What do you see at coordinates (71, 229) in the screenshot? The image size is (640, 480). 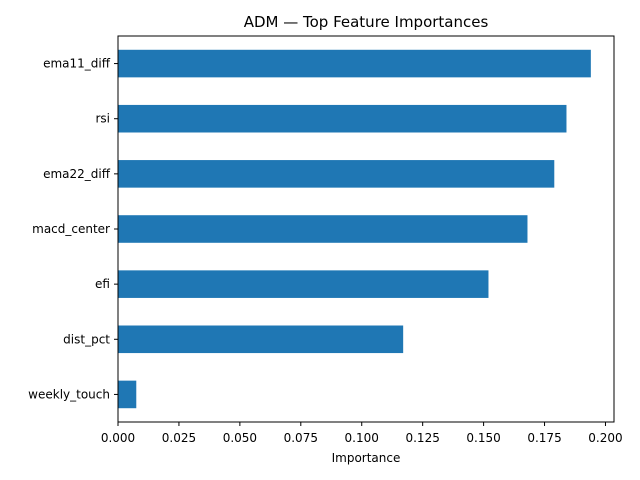 I see `y-tick-label: macd_center` at bounding box center [71, 229].